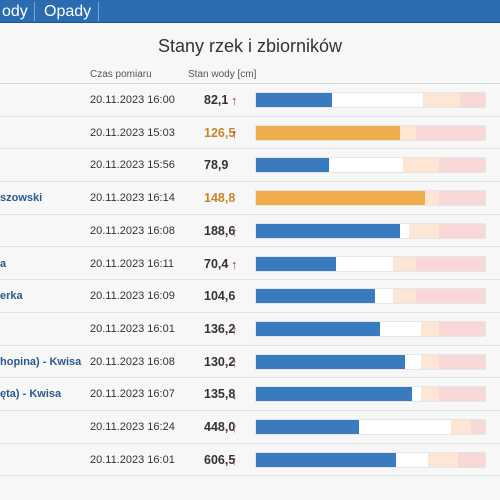 The width and height of the screenshot is (500, 500). I want to click on water-level-value: 188,6, so click(220, 230).